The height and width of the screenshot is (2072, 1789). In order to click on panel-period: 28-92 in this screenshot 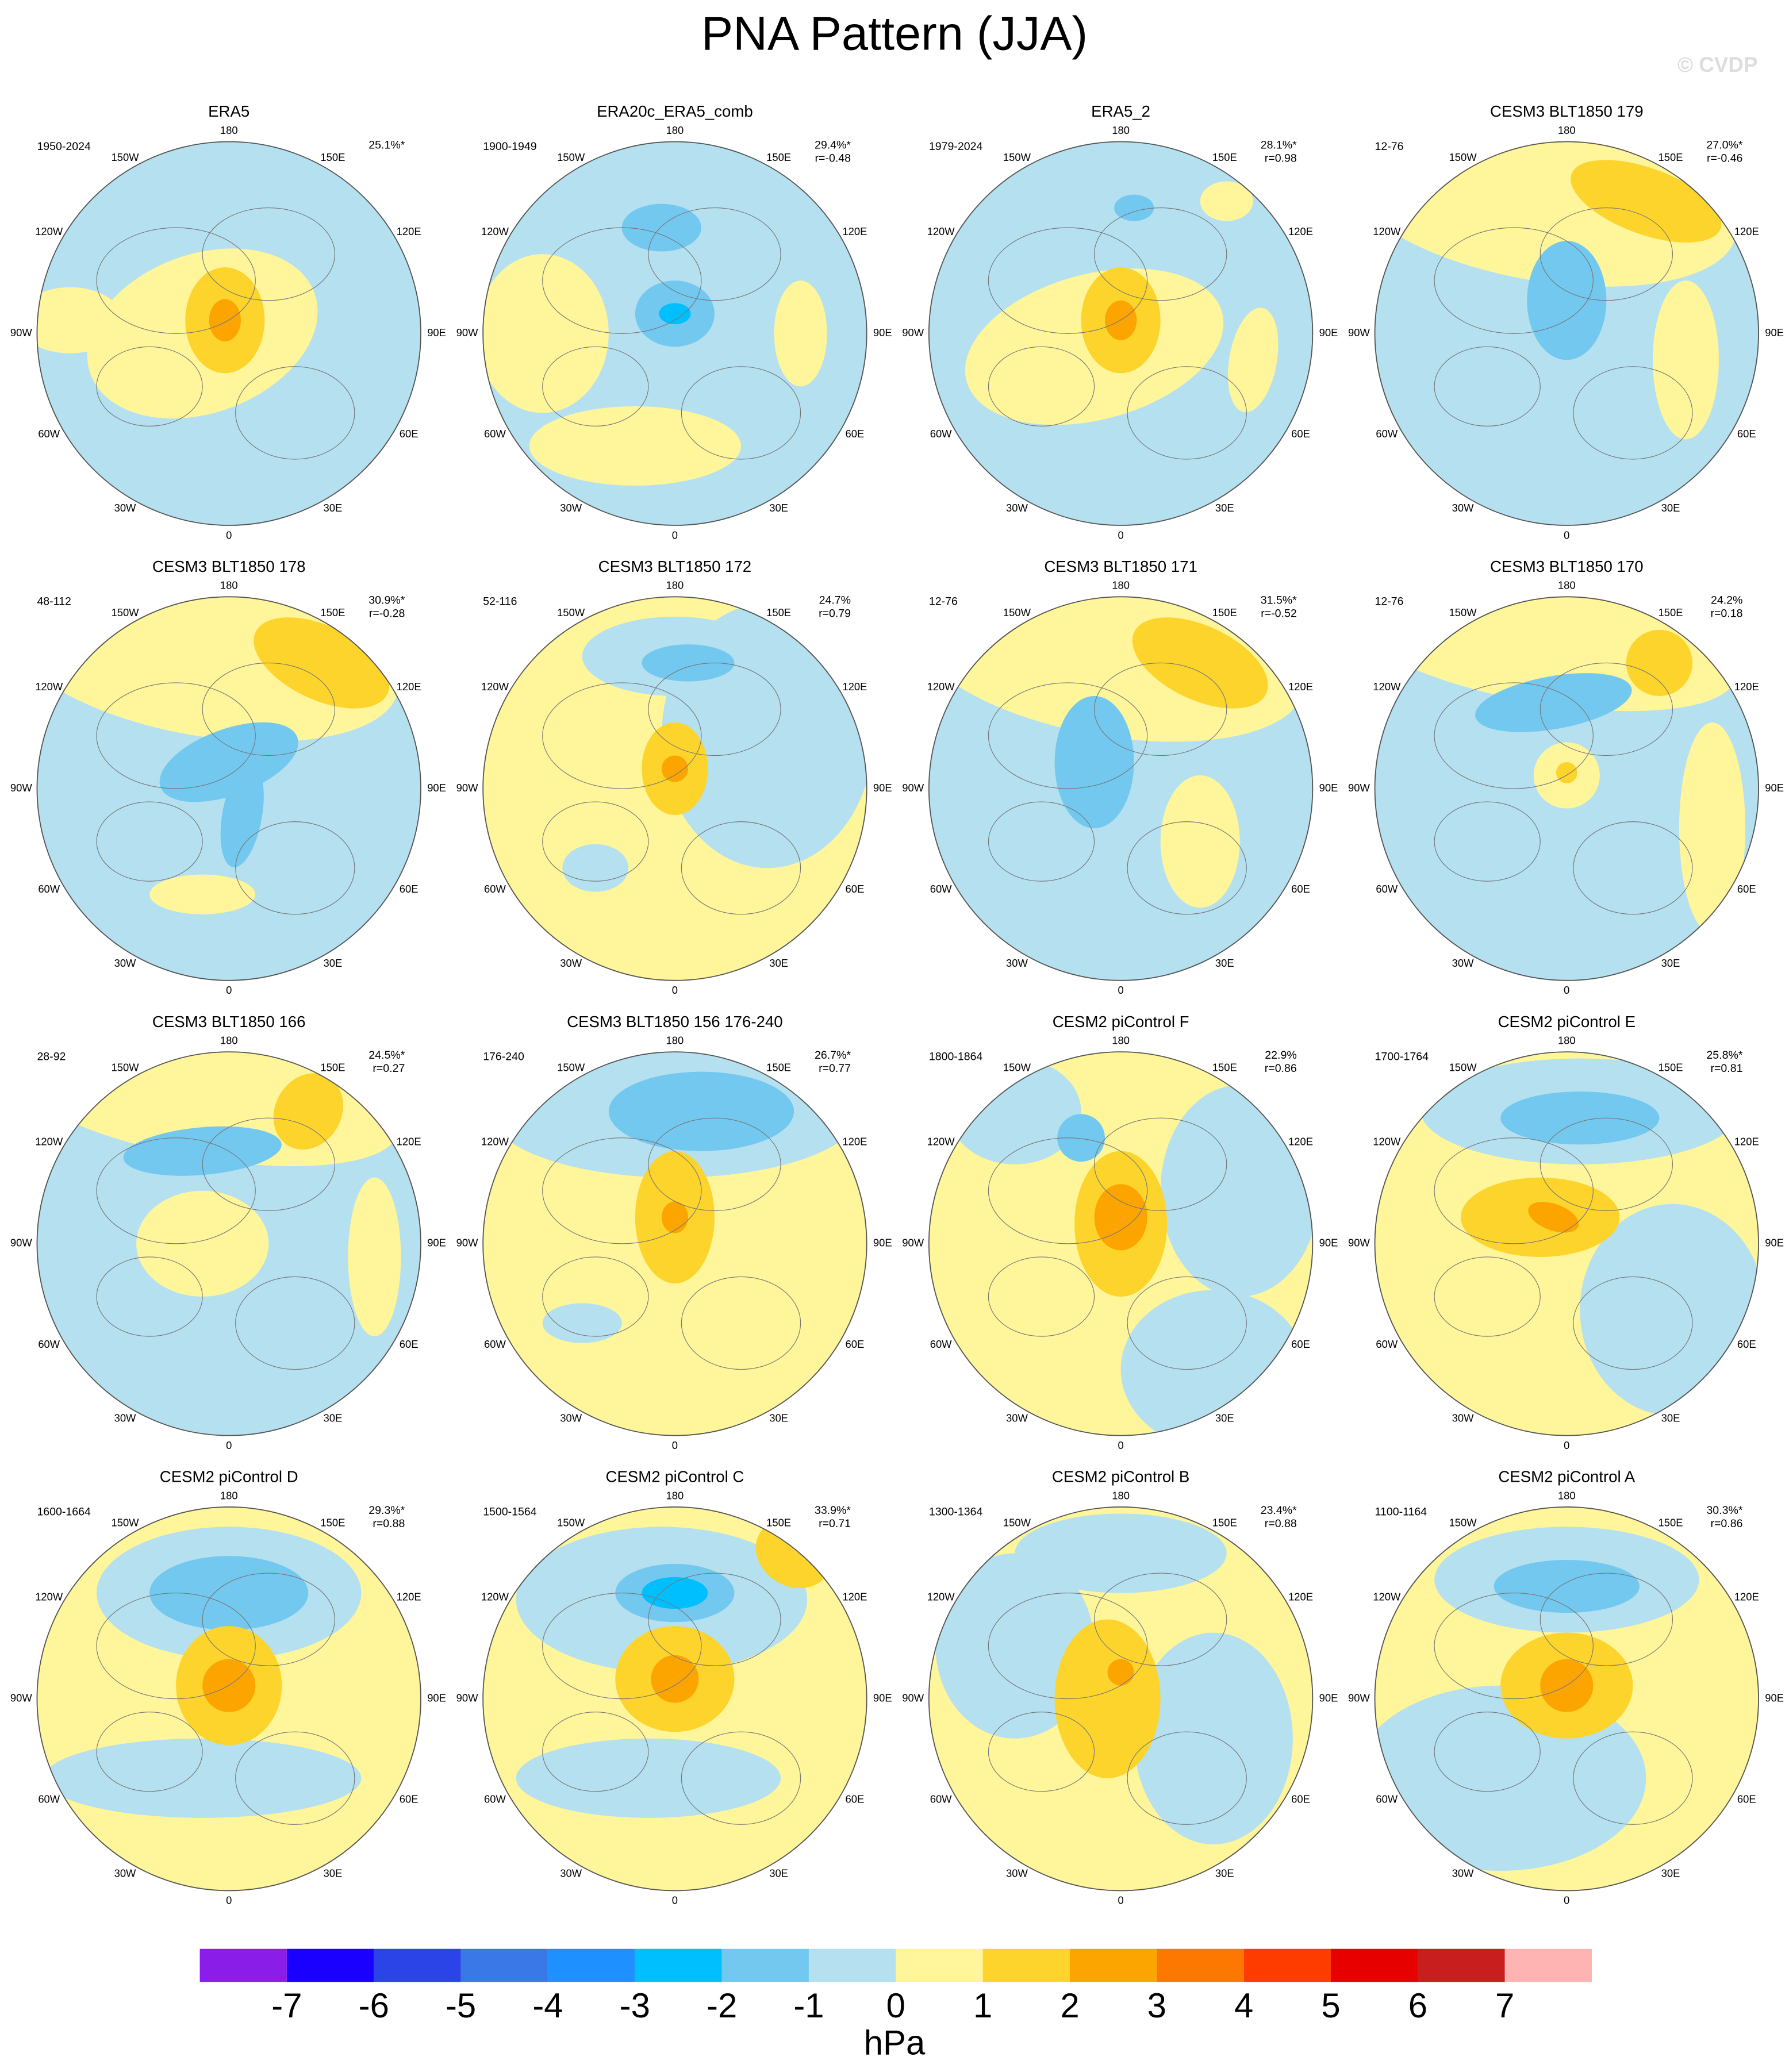, I will do `click(51, 1057)`.